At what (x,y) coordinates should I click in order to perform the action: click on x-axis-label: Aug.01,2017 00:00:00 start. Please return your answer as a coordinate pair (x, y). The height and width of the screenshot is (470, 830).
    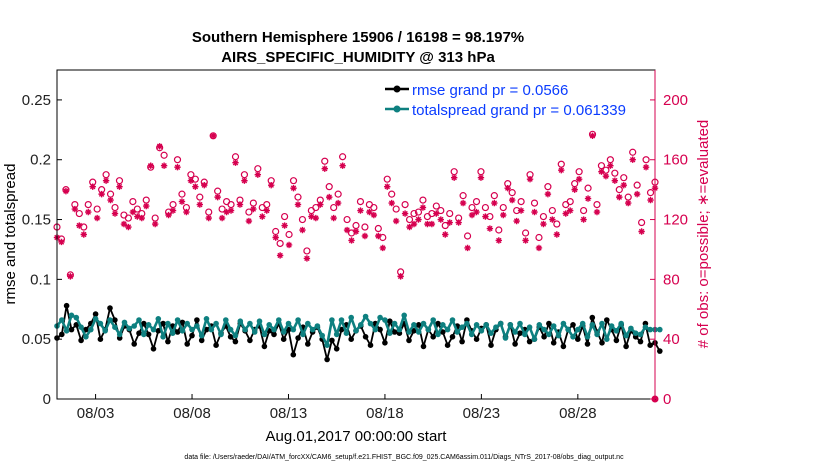
    Looking at the image, I should click on (357, 436).